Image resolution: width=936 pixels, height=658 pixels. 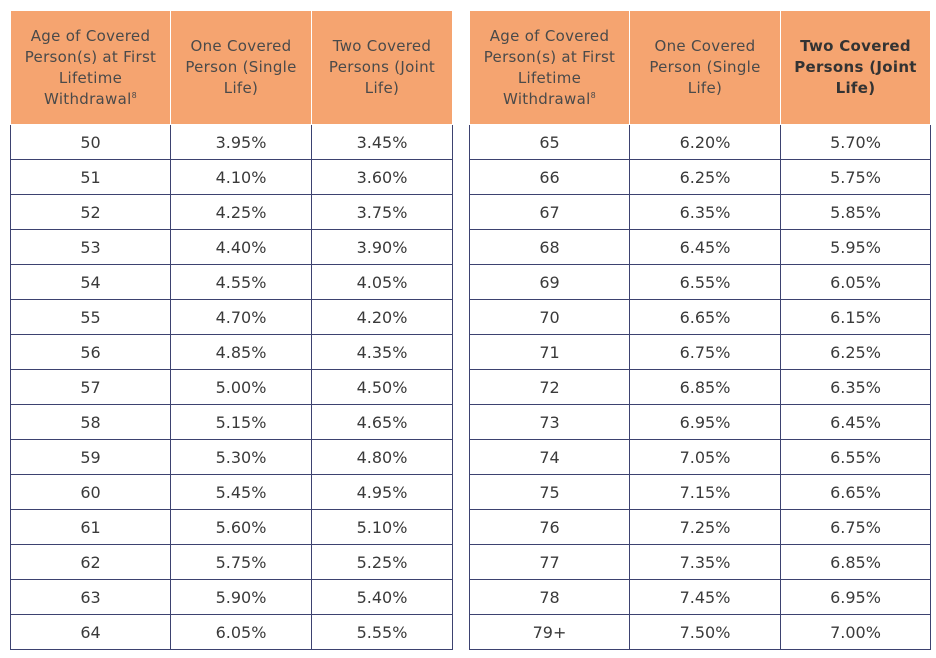 What do you see at coordinates (241, 422) in the screenshot?
I see `table-cell: 5.15%` at bounding box center [241, 422].